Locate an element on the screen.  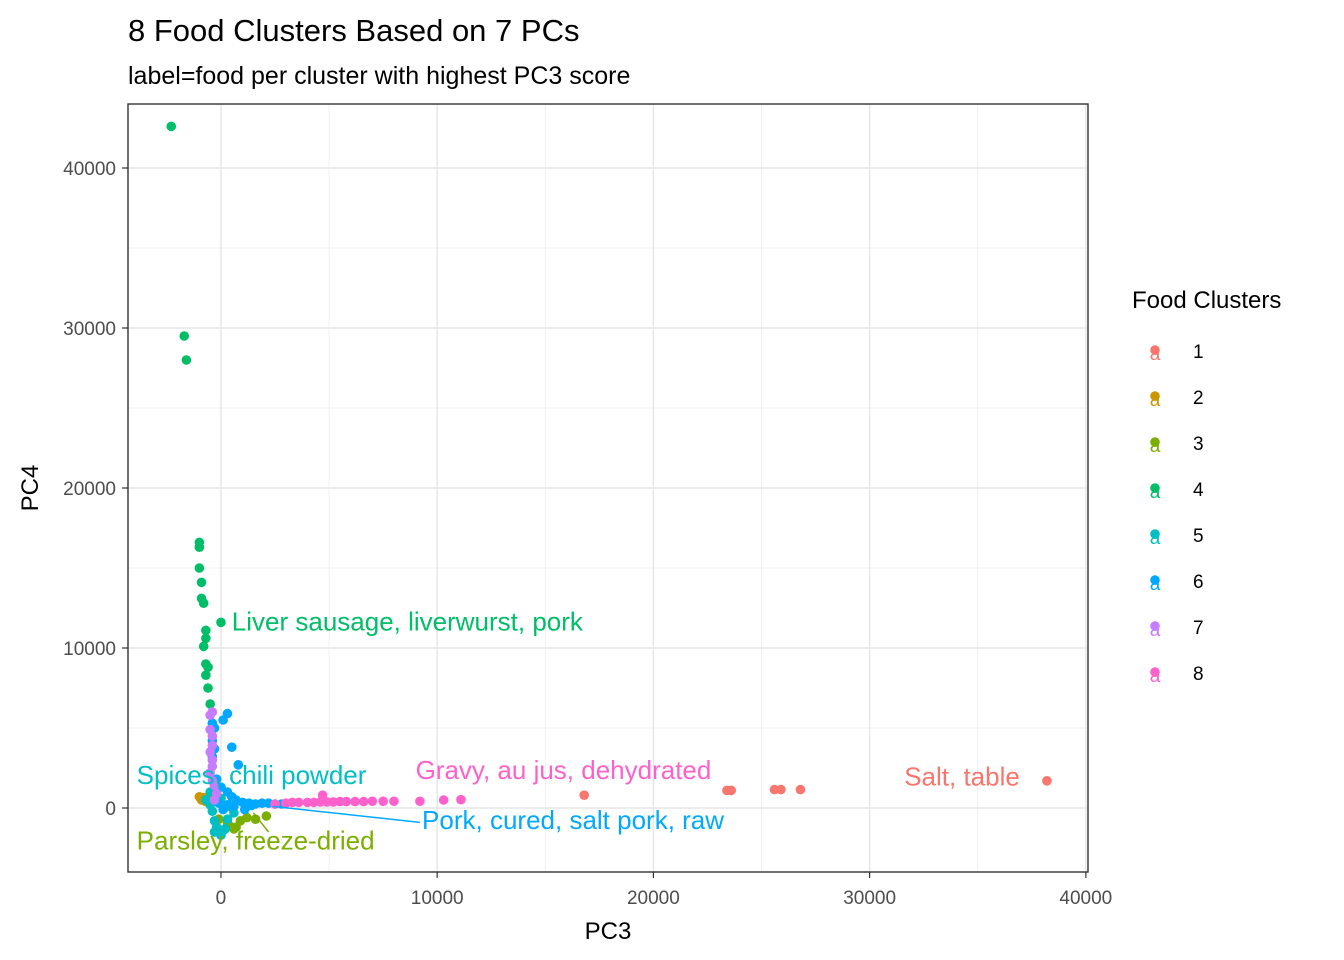
y-axis-title: PC4 is located at coordinates (30, 488).